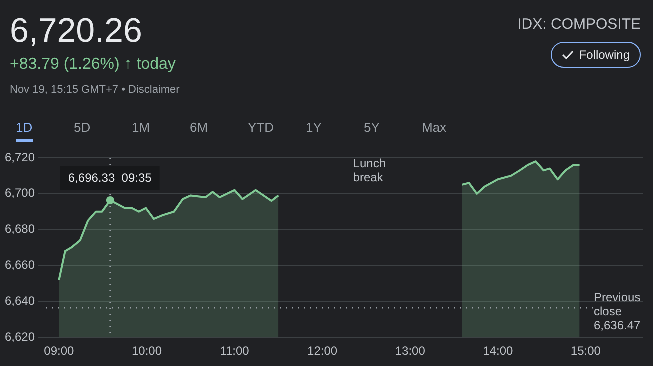 This screenshot has width=653, height=366. I want to click on x-tick-label: 11:00, so click(235, 351).